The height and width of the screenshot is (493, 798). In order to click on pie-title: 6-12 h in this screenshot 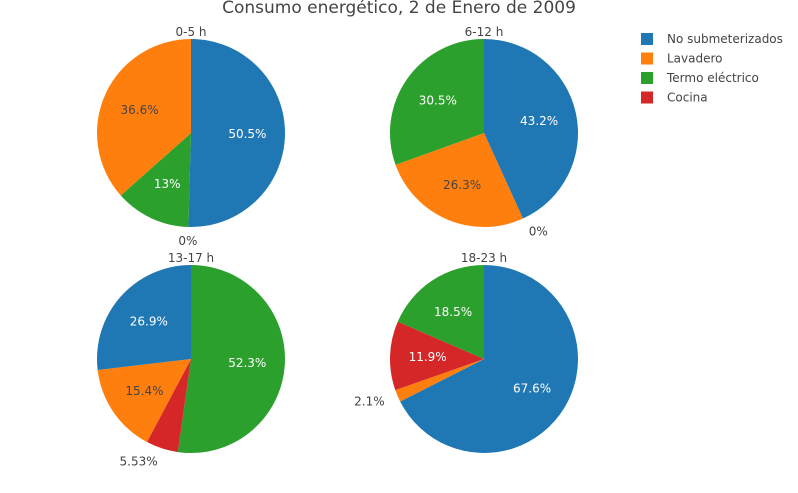, I will do `click(484, 32)`.